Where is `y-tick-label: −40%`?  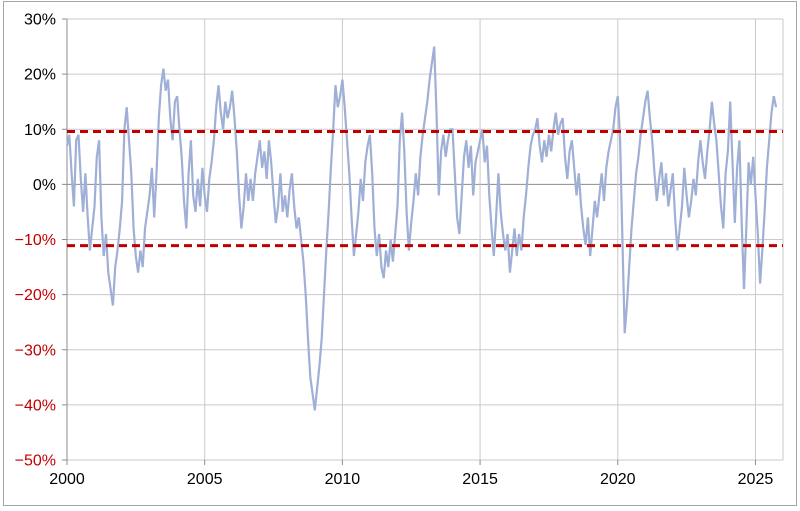
y-tick-label: −40% is located at coordinates (35, 405).